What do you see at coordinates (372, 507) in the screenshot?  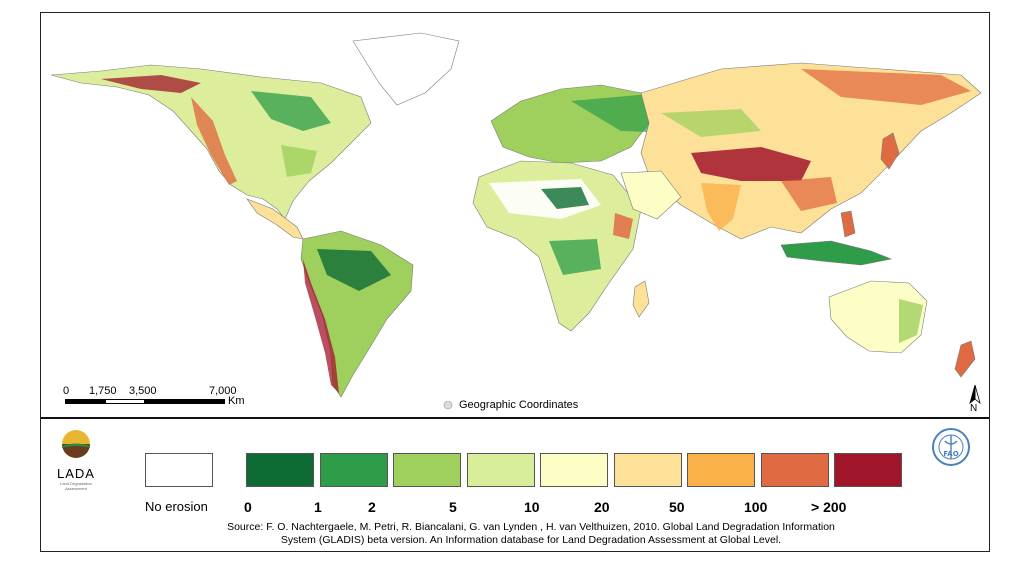 I see `legend-break-label: 2` at bounding box center [372, 507].